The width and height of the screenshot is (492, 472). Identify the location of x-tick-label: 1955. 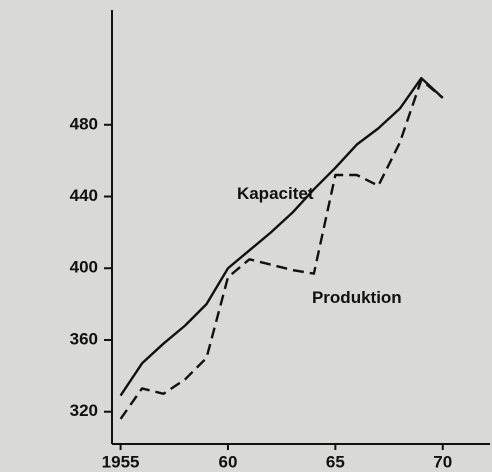
(121, 461).